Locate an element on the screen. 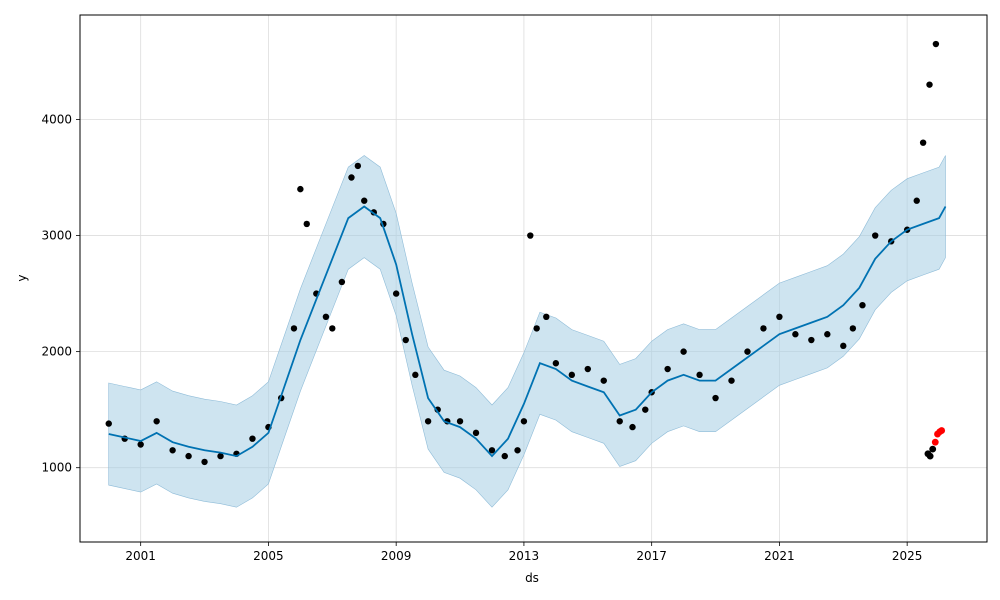 This screenshot has width=1000, height=600. x-tick-label: 2009 is located at coordinates (396, 556).